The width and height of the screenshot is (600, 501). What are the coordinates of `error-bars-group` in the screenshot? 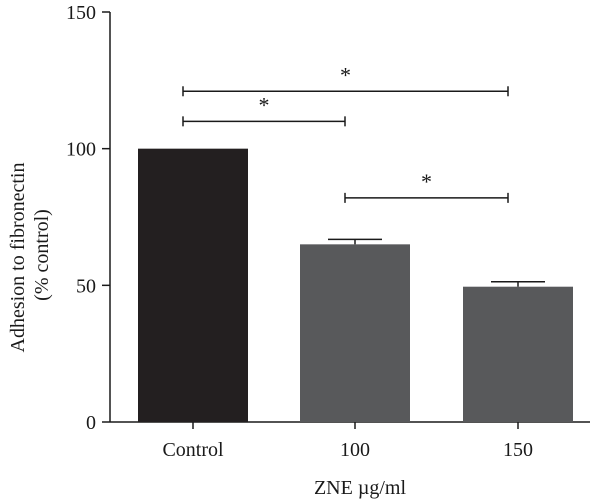 It's located at (436, 262).